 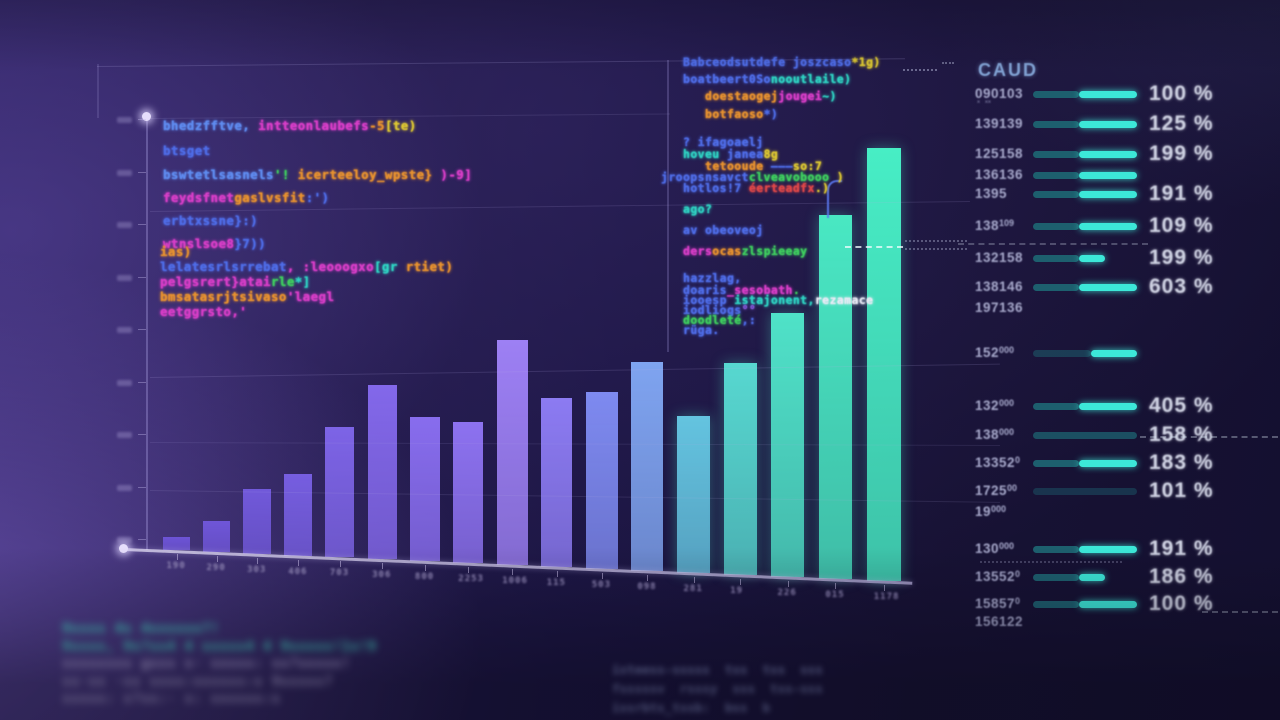 I want to click on code-line: pelgsrert}atairle*], so click(x=235, y=281).